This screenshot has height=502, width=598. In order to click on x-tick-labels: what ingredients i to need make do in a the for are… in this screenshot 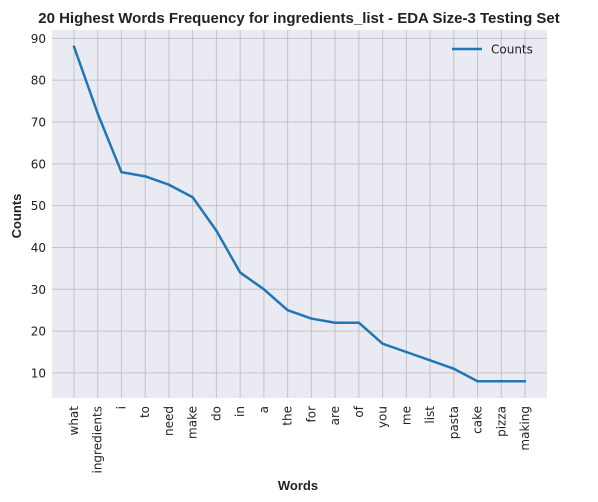, I will do `click(299, 439)`.